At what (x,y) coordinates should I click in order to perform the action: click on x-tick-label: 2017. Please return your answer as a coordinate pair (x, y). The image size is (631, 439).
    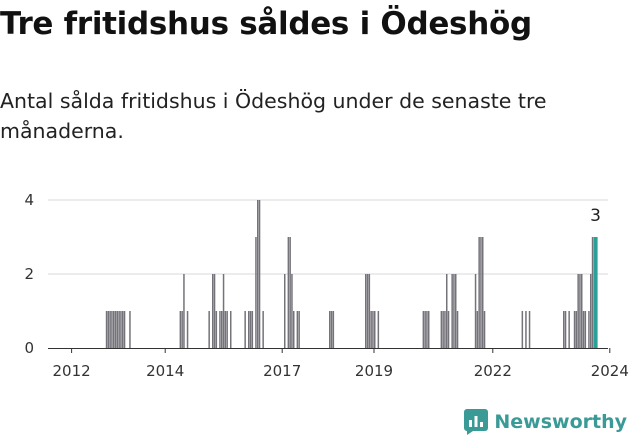
    Looking at the image, I should click on (282, 371).